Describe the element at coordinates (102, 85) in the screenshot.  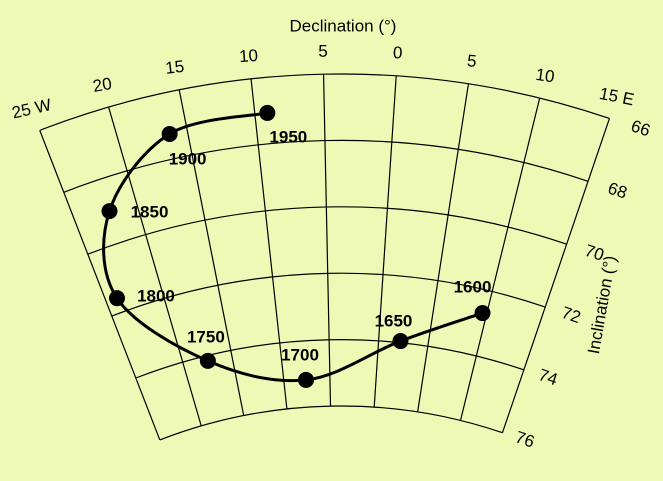
I see `x-tick-label: 20` at that location.